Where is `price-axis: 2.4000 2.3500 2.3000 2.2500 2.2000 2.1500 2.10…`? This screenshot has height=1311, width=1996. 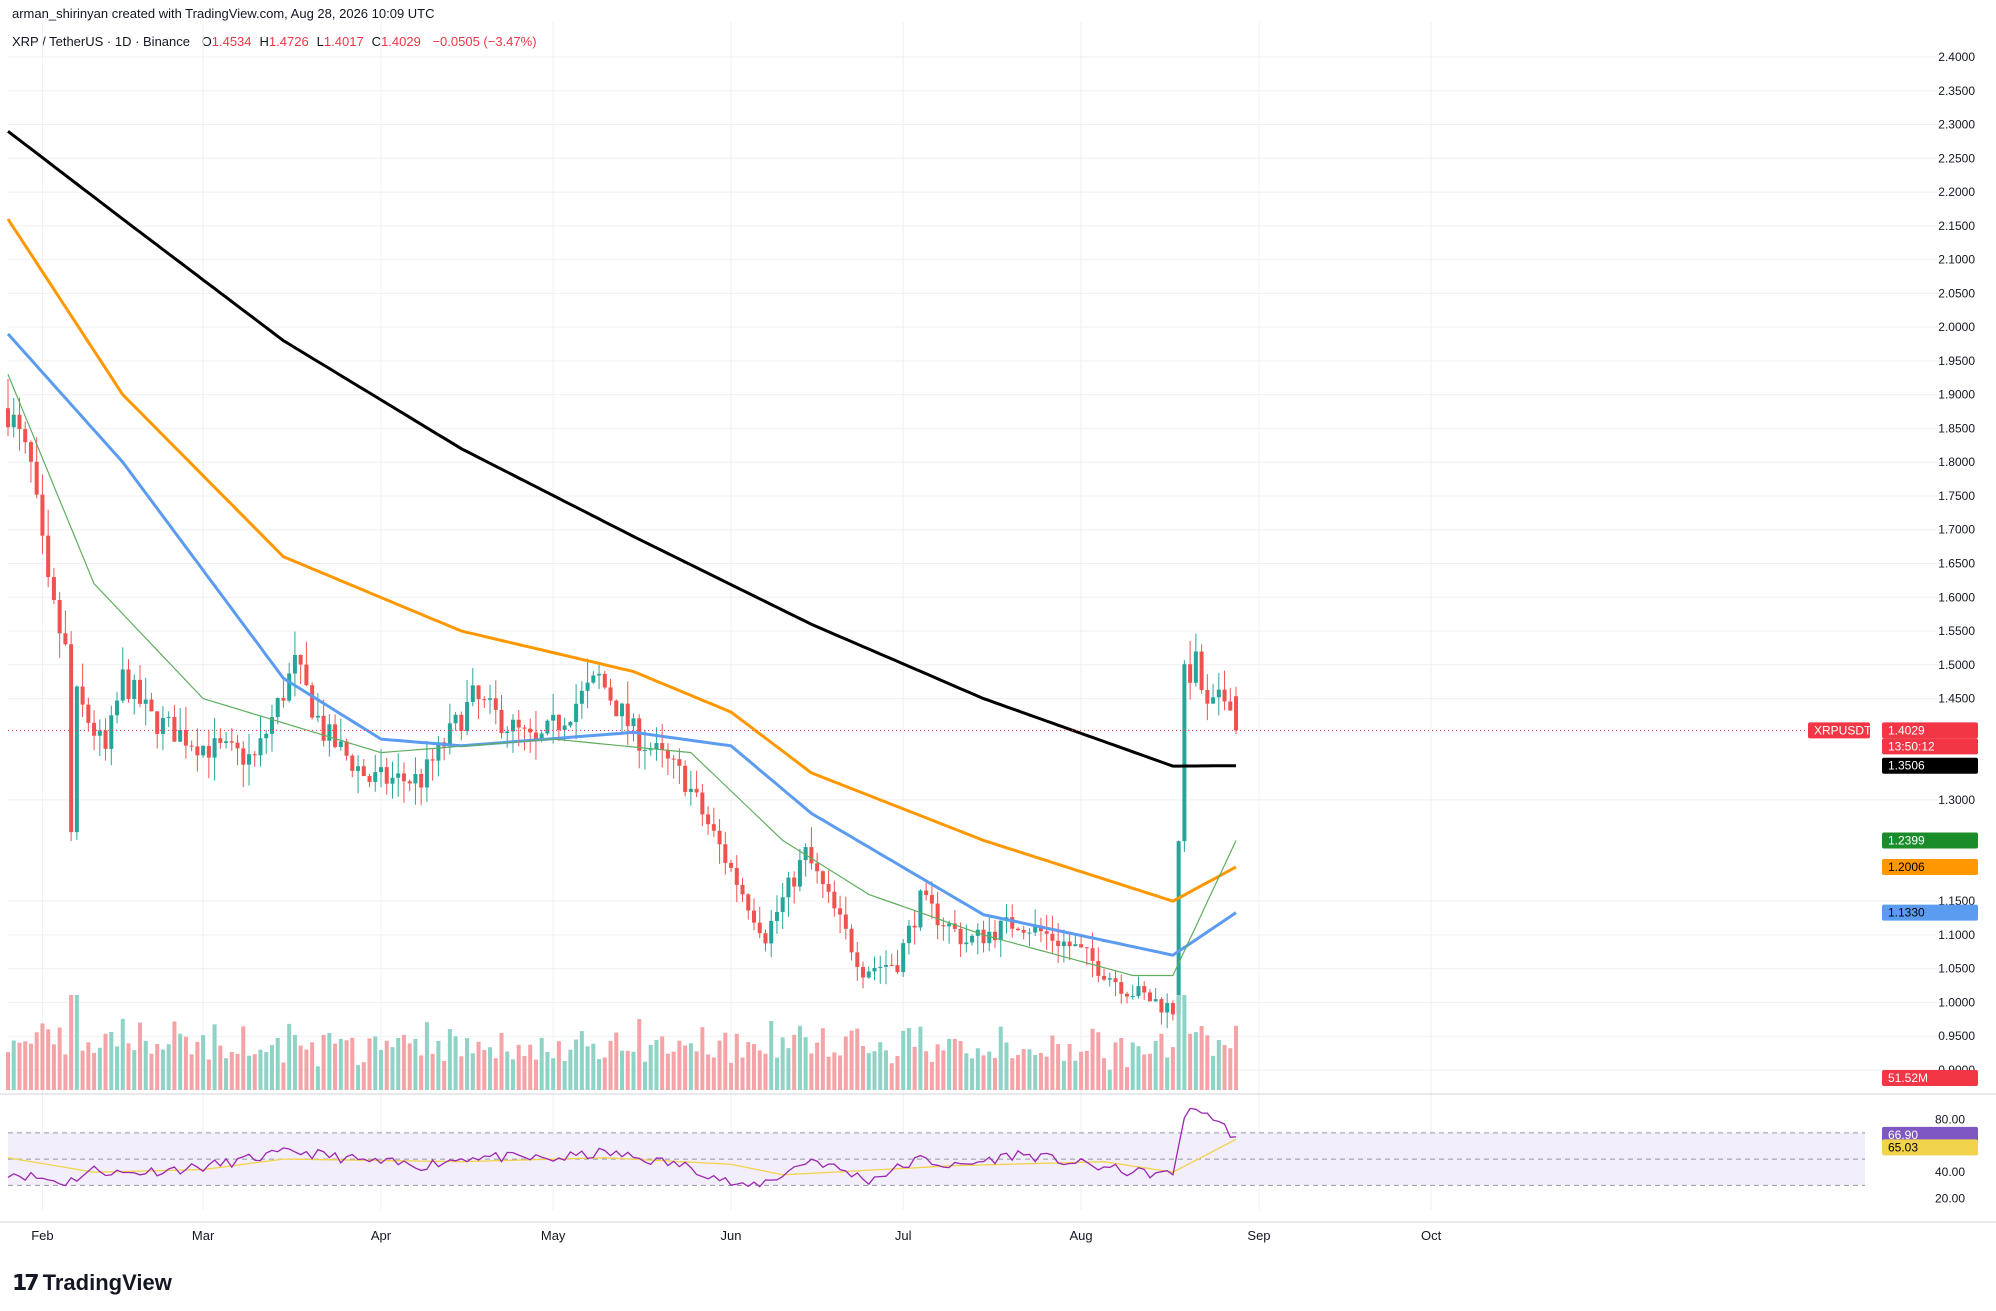 price-axis: 2.4000 2.3500 2.3000 2.2500 2.2000 2.1500 2.10… is located at coordinates (1956, 563).